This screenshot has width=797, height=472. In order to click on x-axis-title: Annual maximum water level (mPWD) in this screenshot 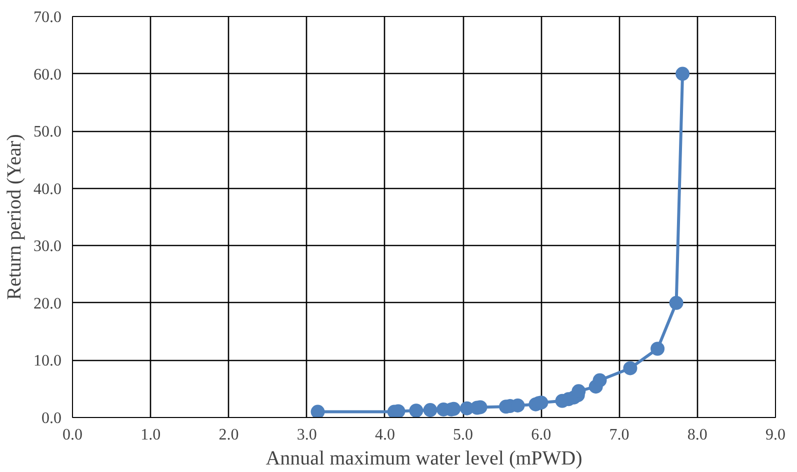, I will do `click(424, 459)`.